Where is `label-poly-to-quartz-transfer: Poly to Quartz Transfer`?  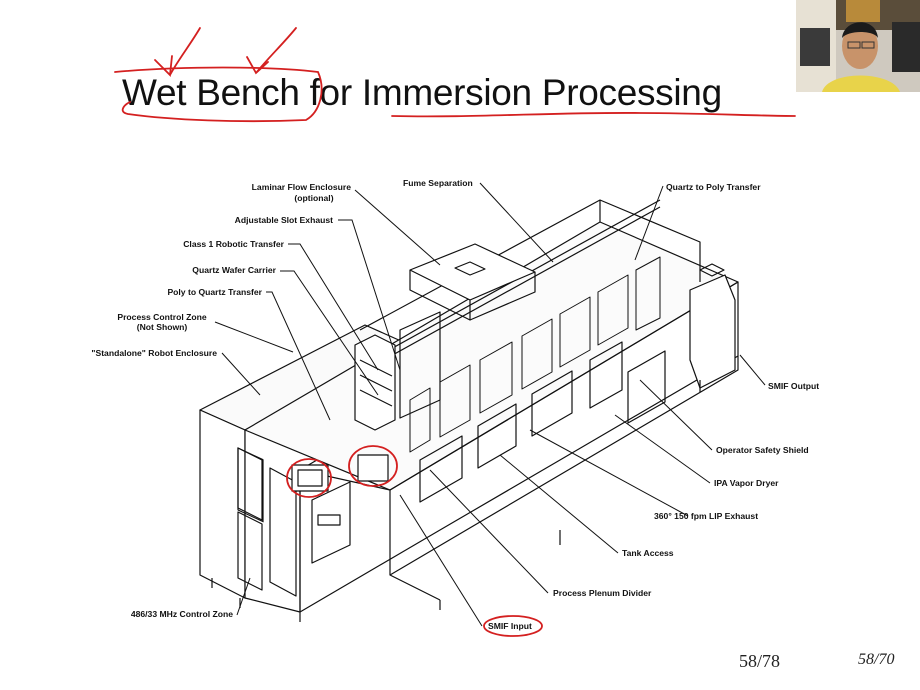 label-poly-to-quartz-transfer: Poly to Quartz Transfer is located at coordinates (214, 292).